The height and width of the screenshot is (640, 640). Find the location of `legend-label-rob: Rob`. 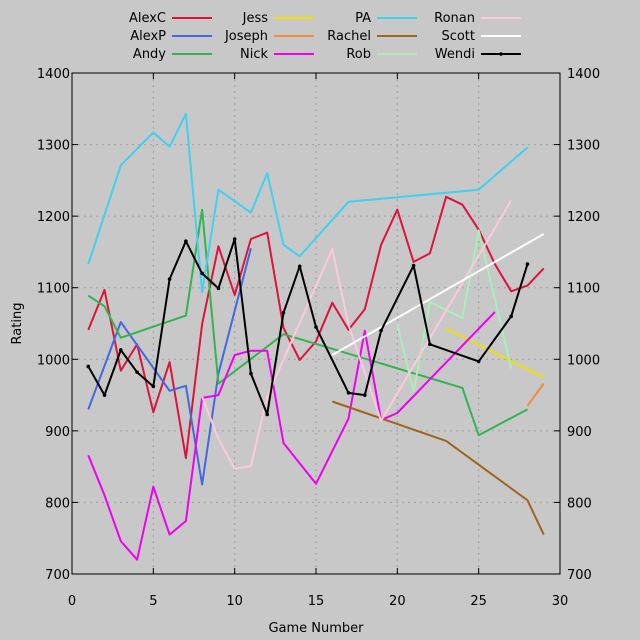

legend-label-rob: Rob is located at coordinates (358, 54).